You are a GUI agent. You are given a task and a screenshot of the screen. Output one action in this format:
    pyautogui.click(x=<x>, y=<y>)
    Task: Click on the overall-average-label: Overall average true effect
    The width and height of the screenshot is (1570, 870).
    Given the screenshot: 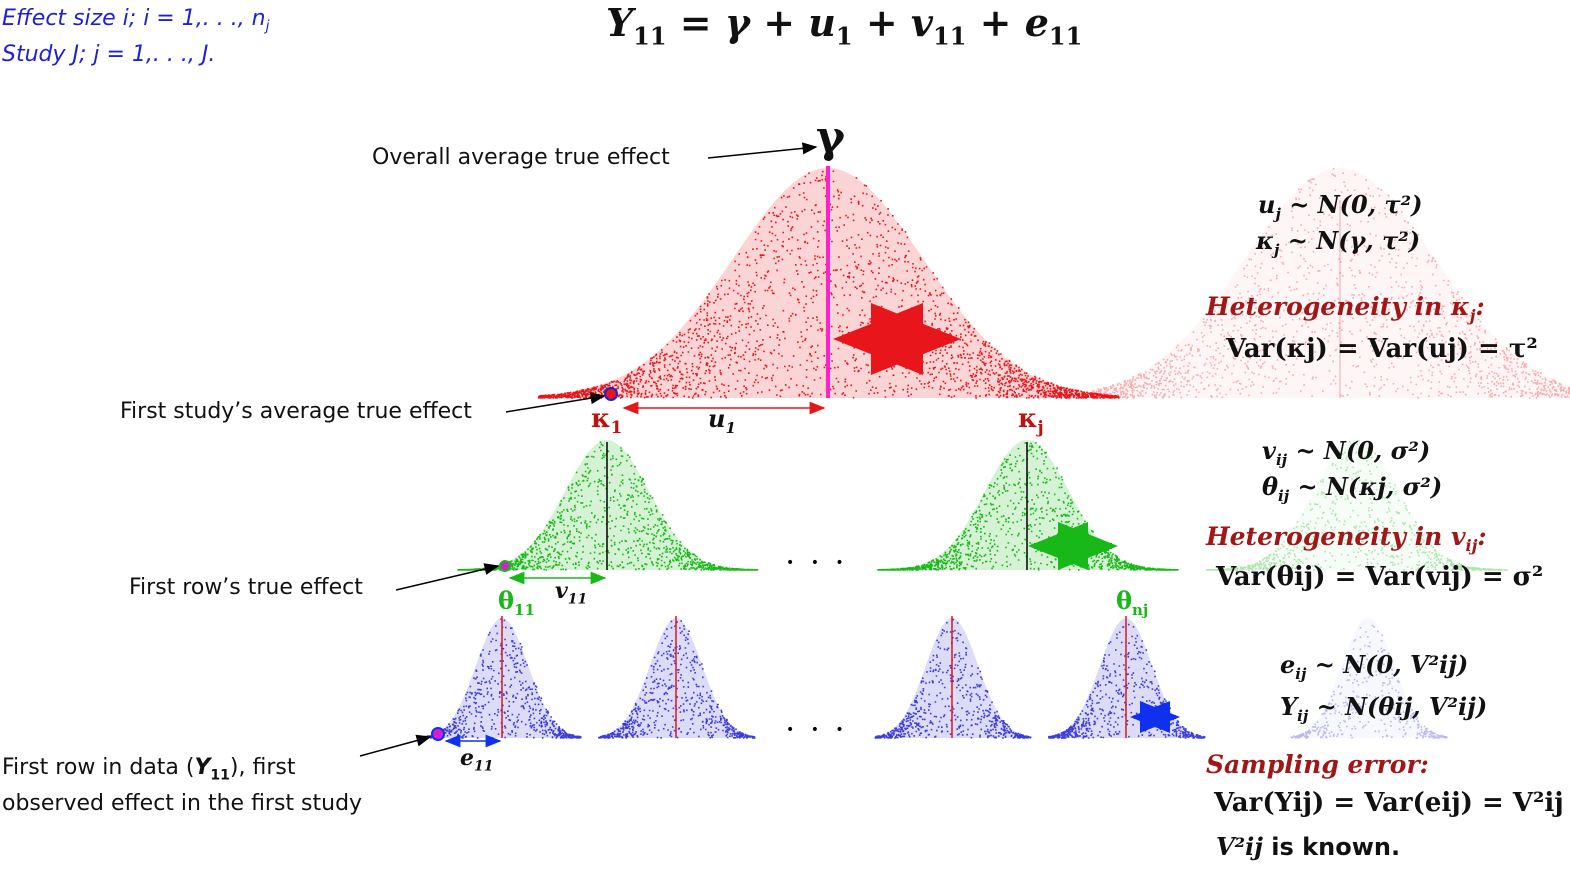 What is the action you would take?
    pyautogui.click(x=521, y=157)
    